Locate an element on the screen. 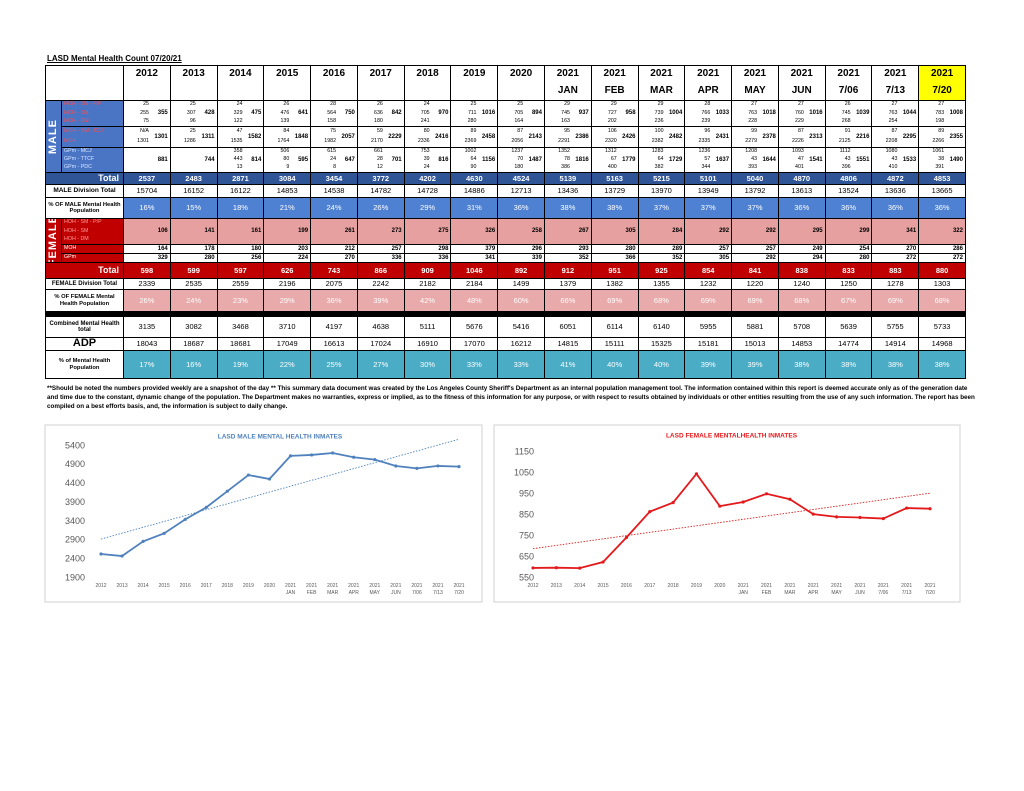 The width and height of the screenshot is (1024, 791). group-cell: 272 is located at coordinates (942, 258).